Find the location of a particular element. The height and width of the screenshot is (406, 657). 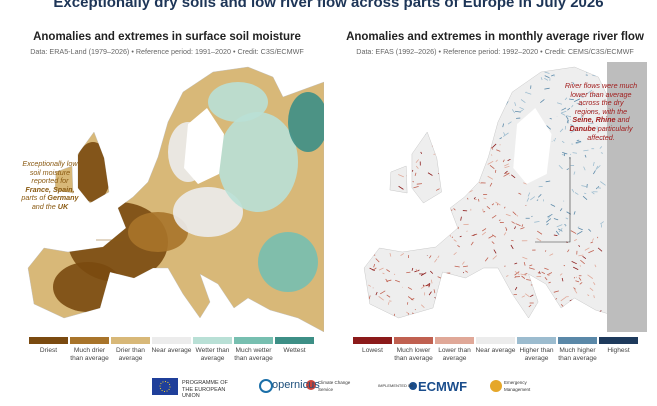

legend-label: Higher than average is located at coordinates (536, 354).